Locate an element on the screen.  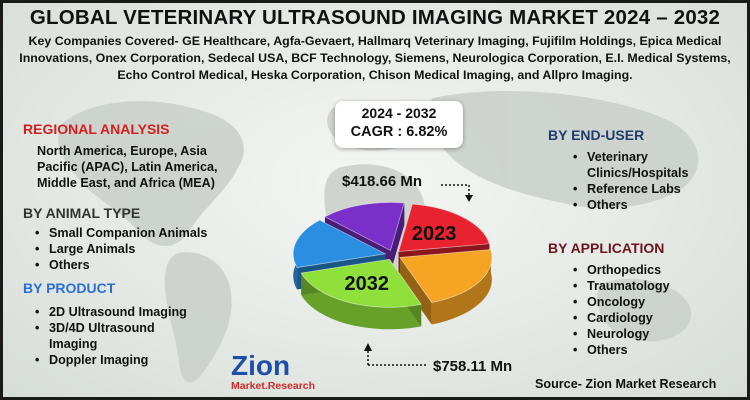
pie-chart: 2023 2032 is located at coordinates (392, 266).